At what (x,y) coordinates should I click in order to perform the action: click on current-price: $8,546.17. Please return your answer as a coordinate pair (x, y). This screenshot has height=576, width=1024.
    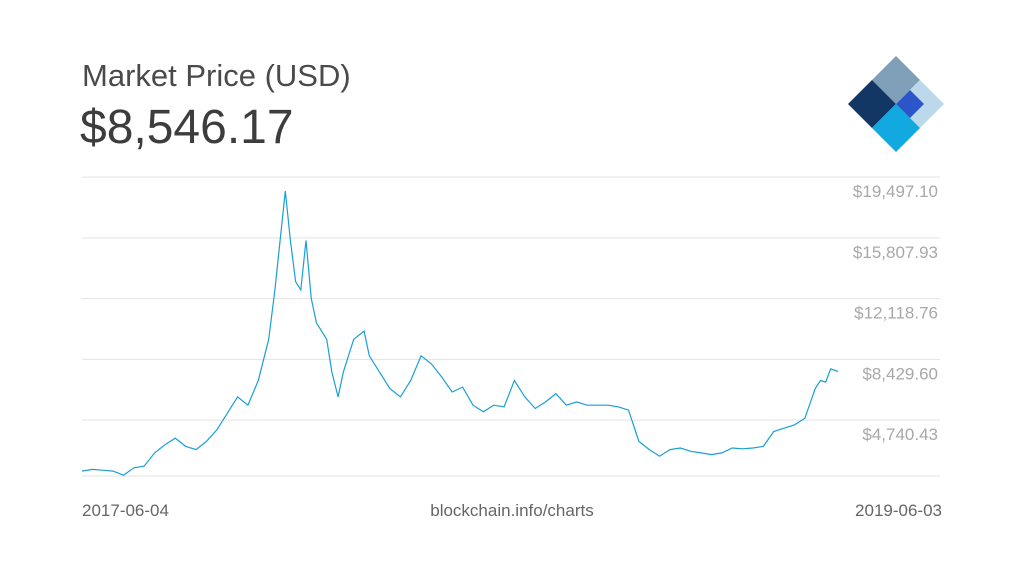
    Looking at the image, I should click on (187, 127).